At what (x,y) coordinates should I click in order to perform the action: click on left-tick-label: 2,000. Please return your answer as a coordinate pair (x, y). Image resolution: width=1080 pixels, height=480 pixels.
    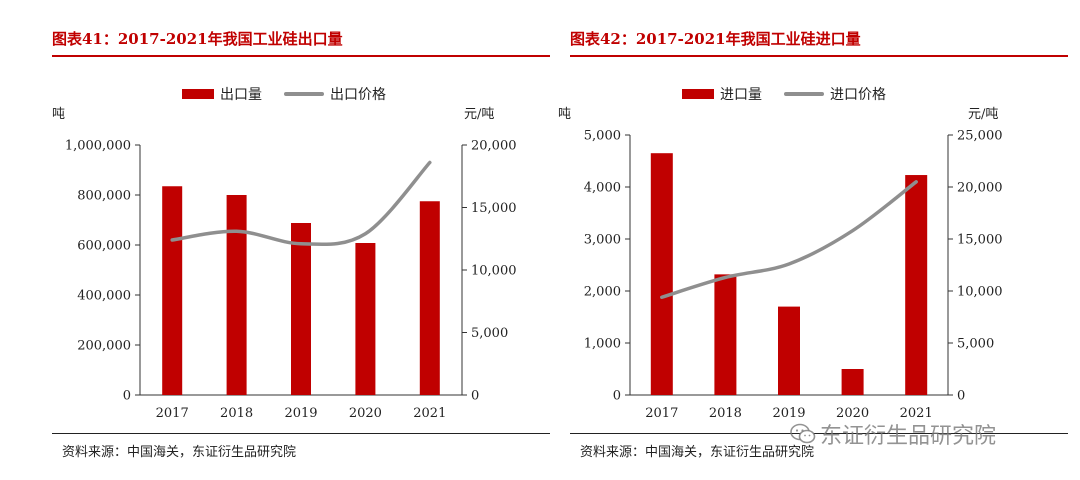
    Looking at the image, I should click on (602, 292).